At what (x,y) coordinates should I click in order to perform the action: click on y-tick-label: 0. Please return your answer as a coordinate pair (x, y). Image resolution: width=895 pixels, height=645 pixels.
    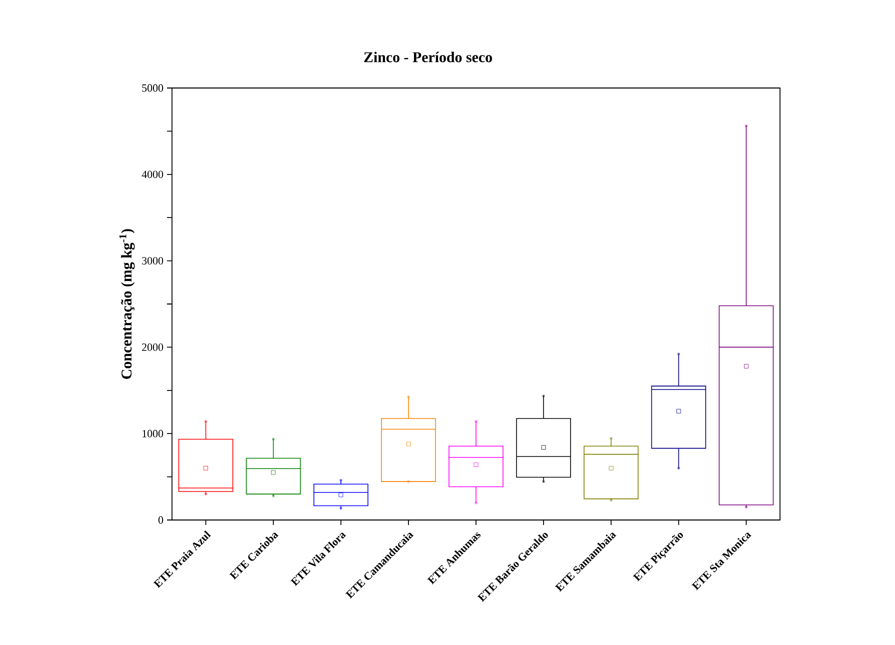
    Looking at the image, I should click on (161, 520).